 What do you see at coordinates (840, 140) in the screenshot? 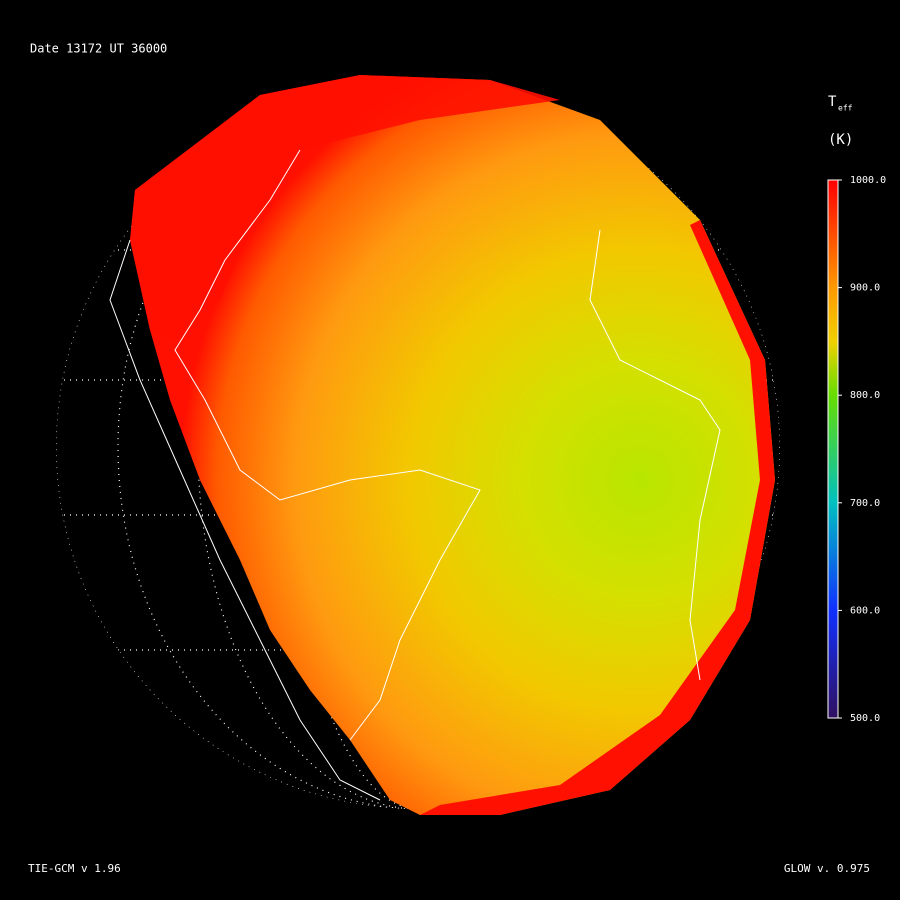
I see `colorbar-unit: (K)` at bounding box center [840, 140].